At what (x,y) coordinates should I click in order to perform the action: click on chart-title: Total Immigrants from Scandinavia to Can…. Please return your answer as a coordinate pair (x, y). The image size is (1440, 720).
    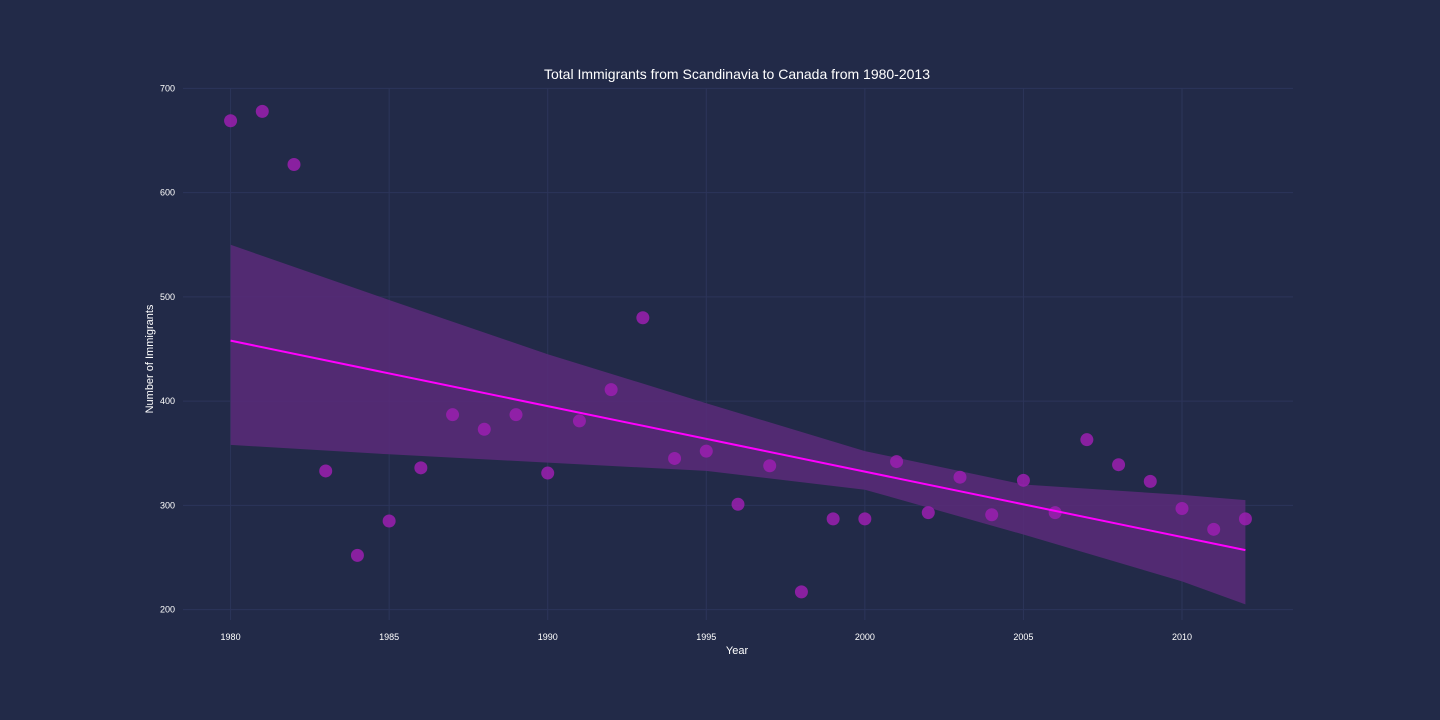
    Looking at the image, I should click on (737, 74).